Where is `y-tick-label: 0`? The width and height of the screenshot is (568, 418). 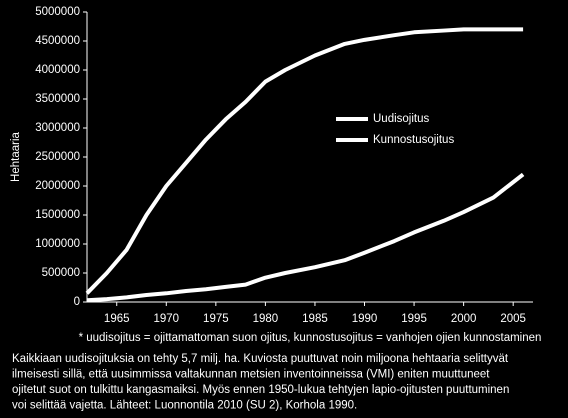
y-tick-label: 0 is located at coordinates (77, 302).